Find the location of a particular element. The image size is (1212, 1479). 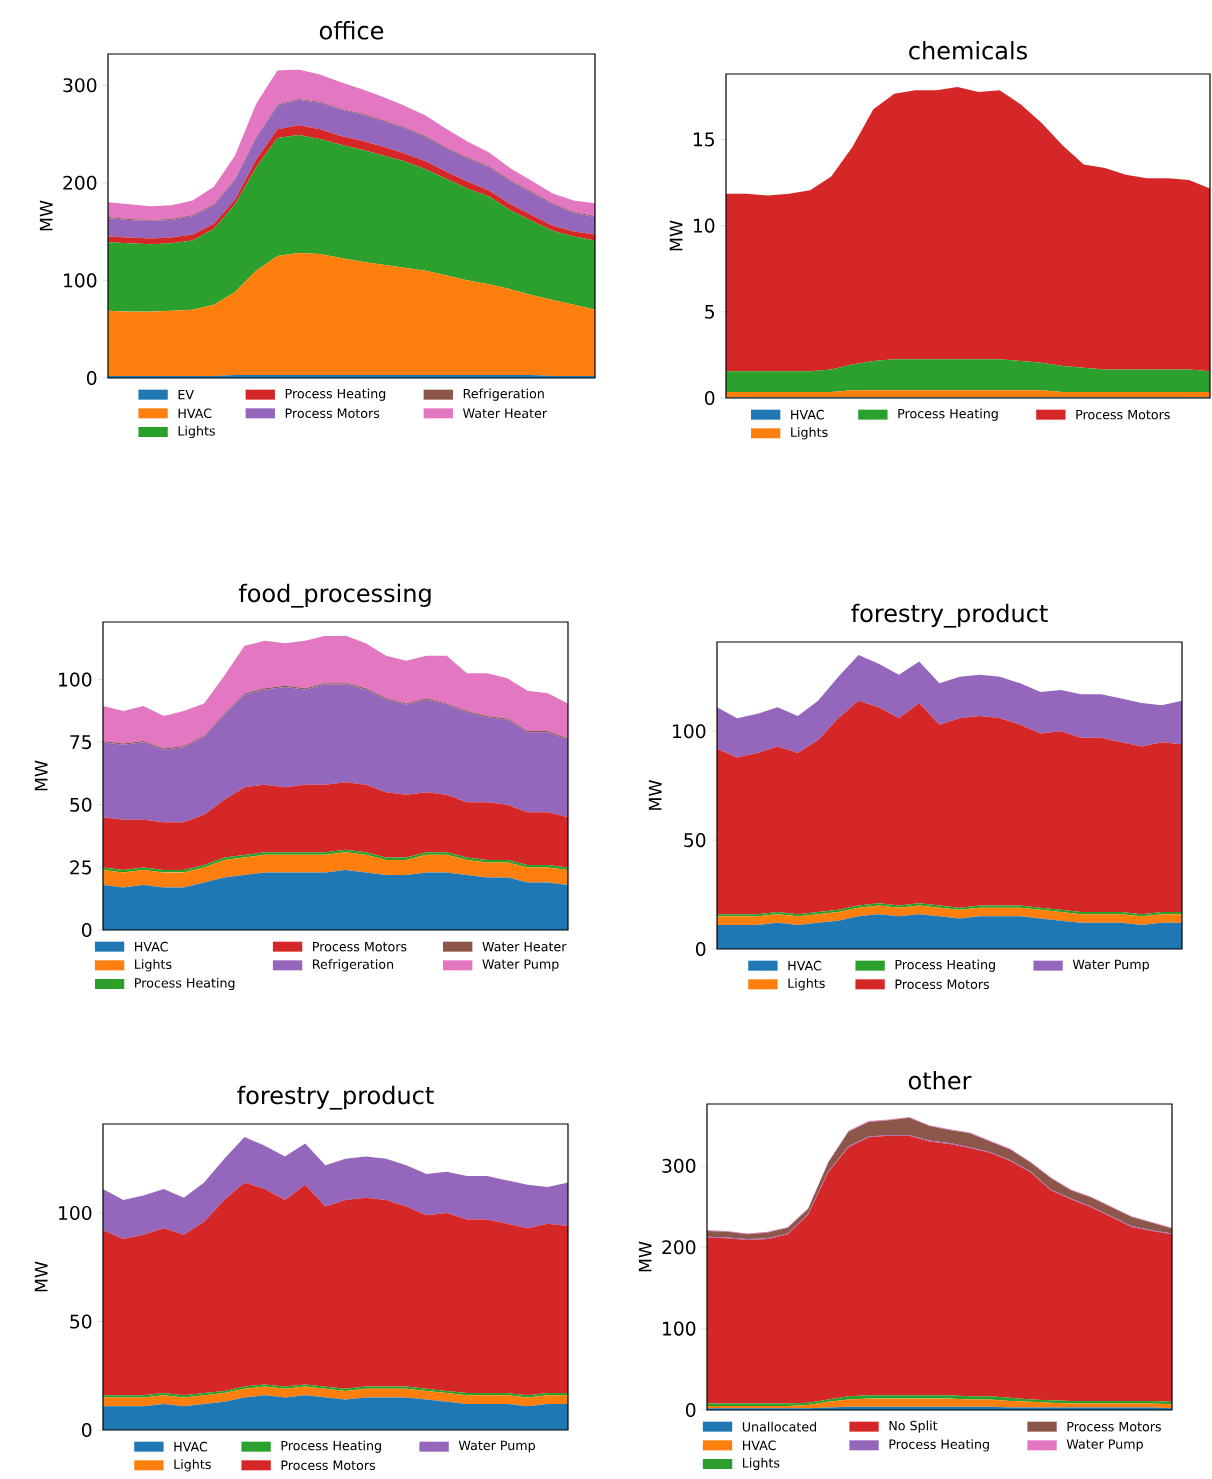

legend-label: Unallocated is located at coordinates (779, 1426).